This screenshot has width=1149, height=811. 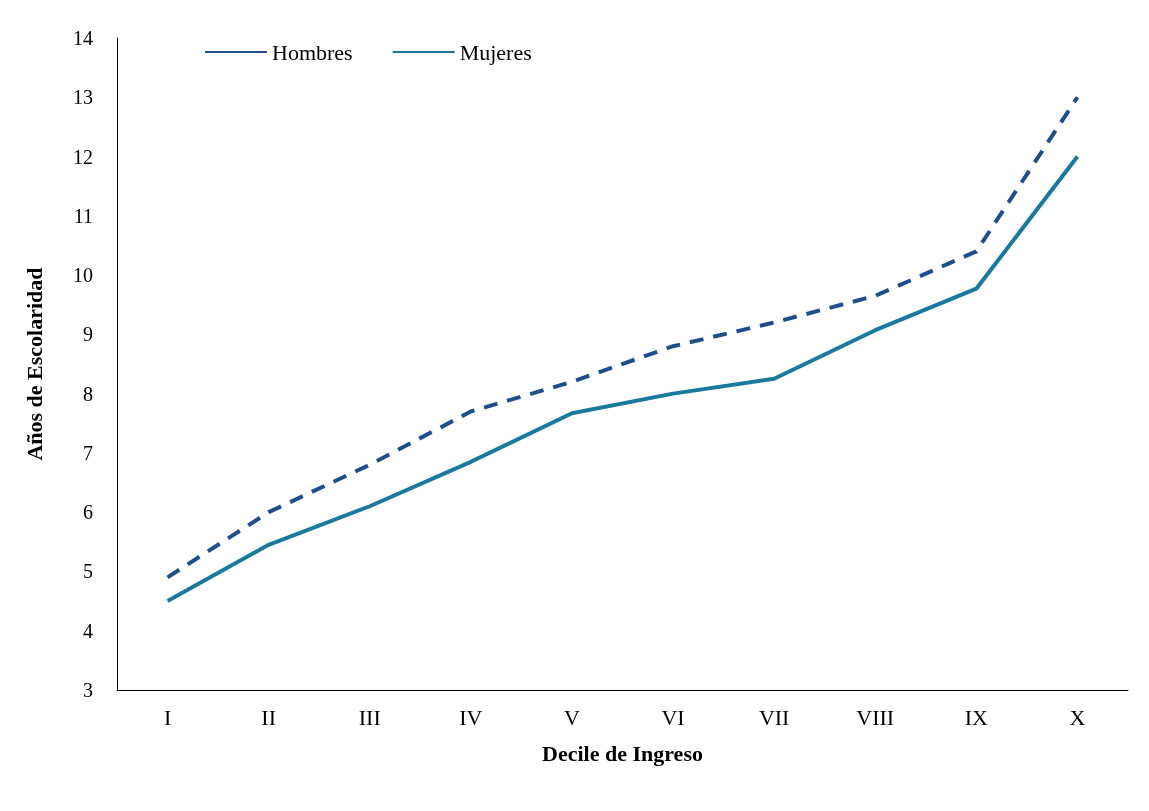 I want to click on y-tick-label: 8, so click(x=88, y=393).